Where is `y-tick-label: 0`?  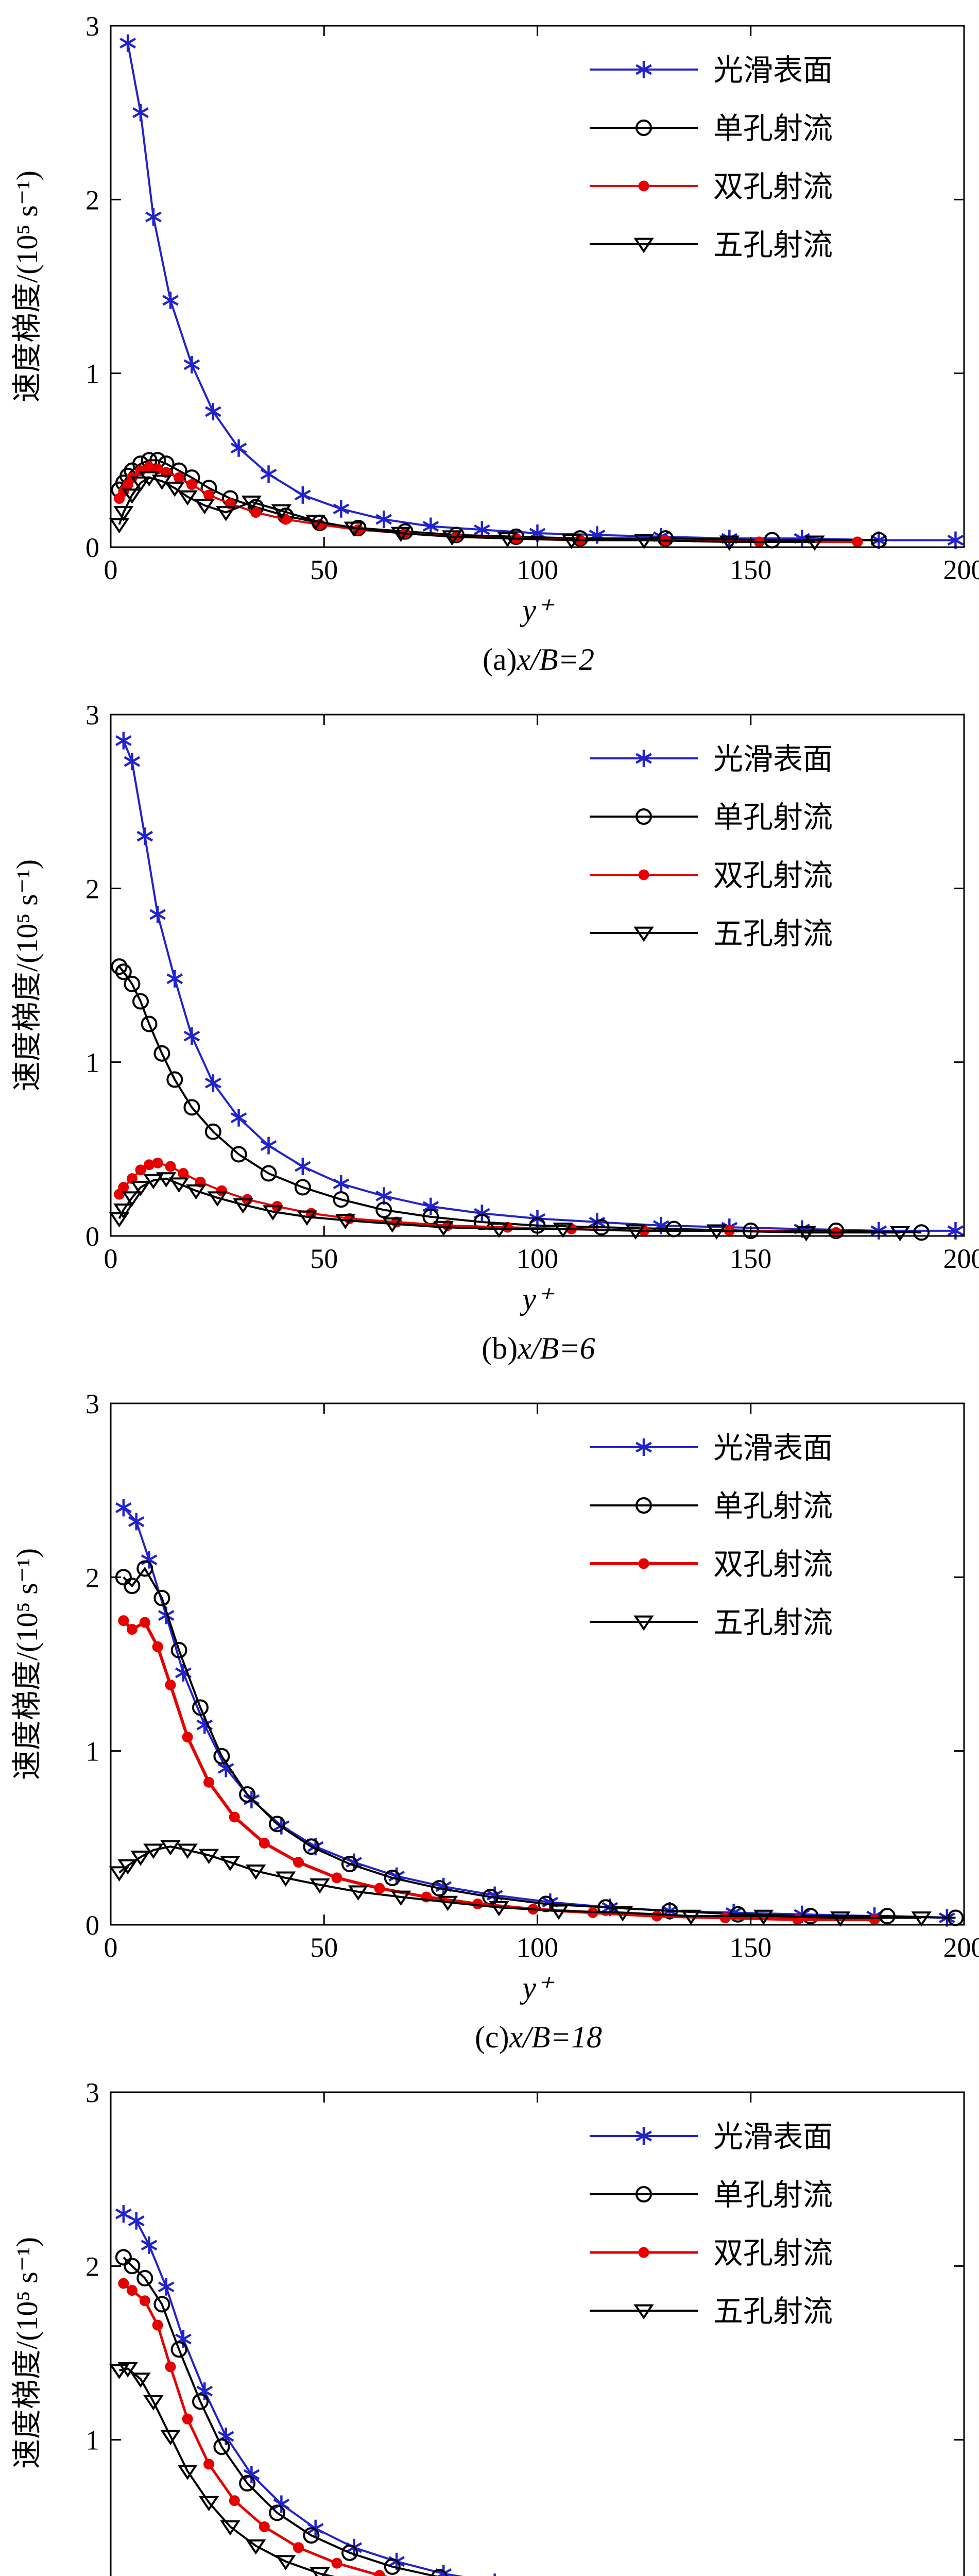 y-tick-label: 0 is located at coordinates (92, 548).